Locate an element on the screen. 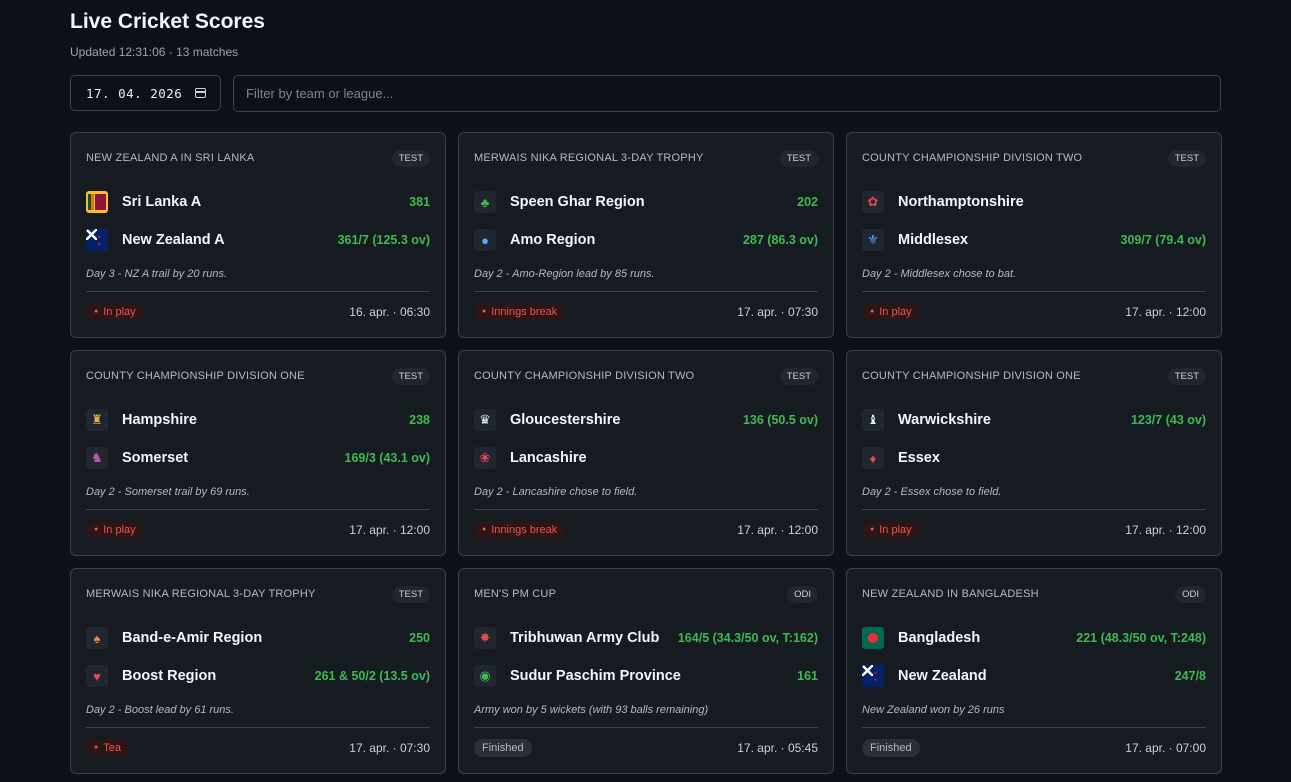 The image size is (1291, 782). team-name: Warwickshire is located at coordinates (944, 420).